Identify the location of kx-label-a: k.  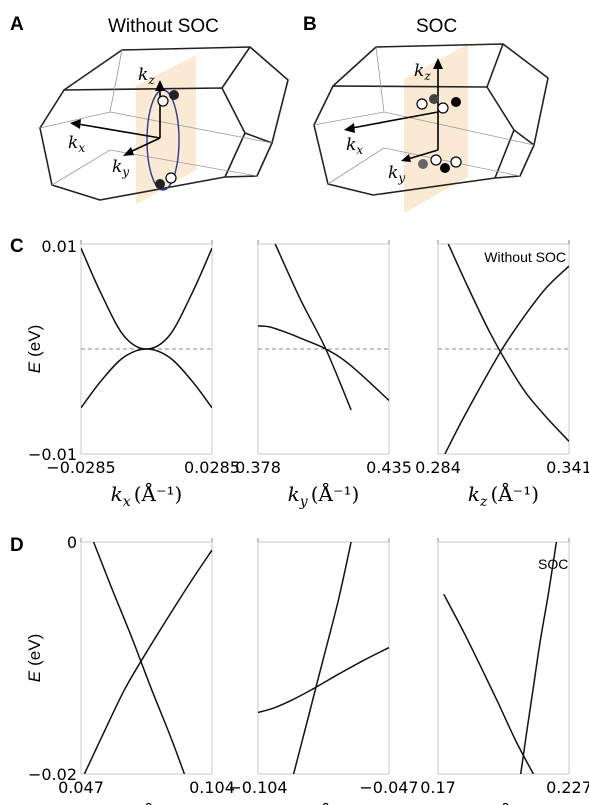
(73, 143).